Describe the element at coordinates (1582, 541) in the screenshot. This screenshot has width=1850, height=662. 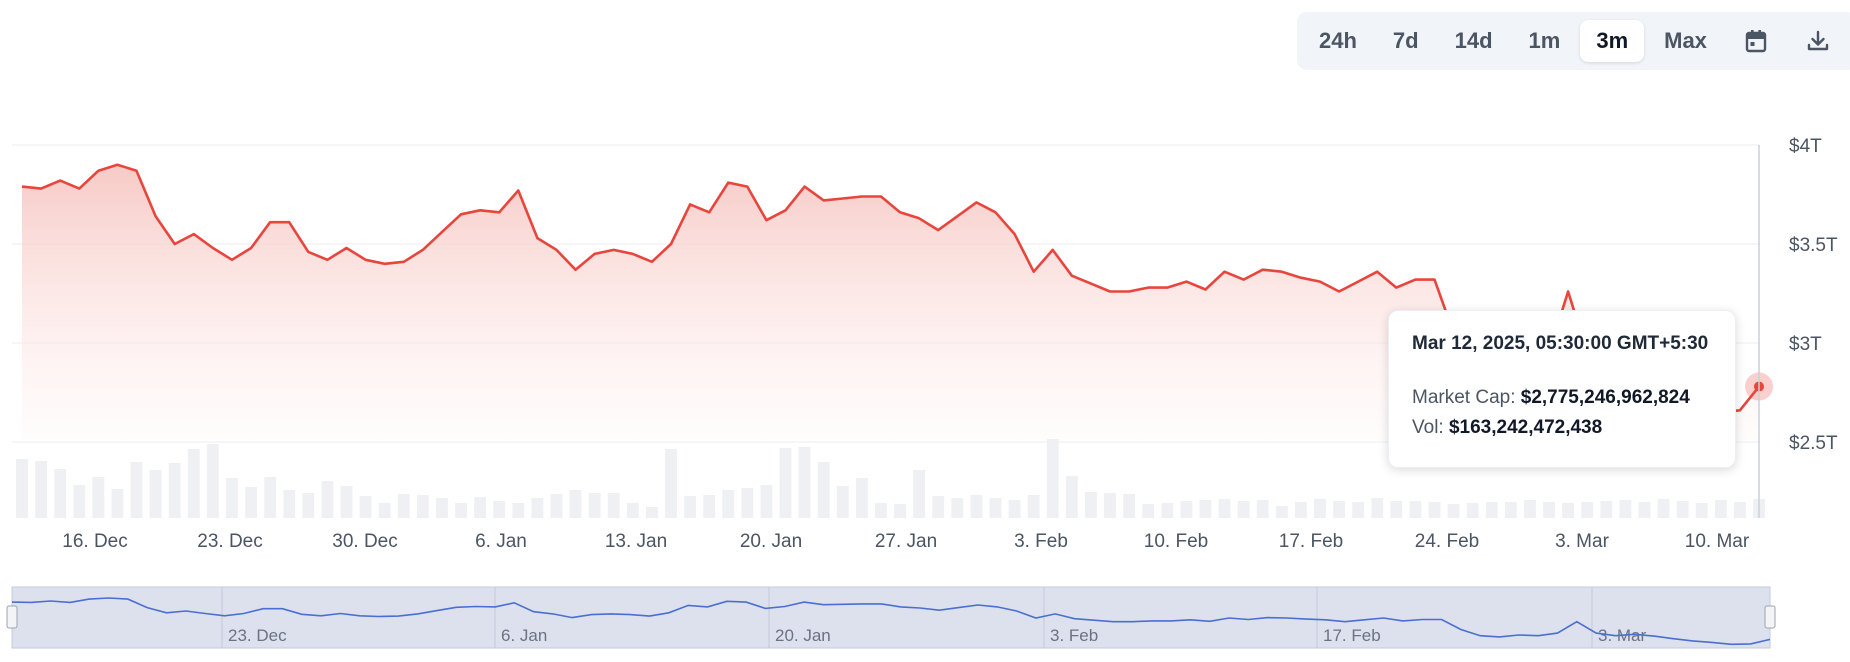
I see `x-tick-label: 3. Mar` at that location.